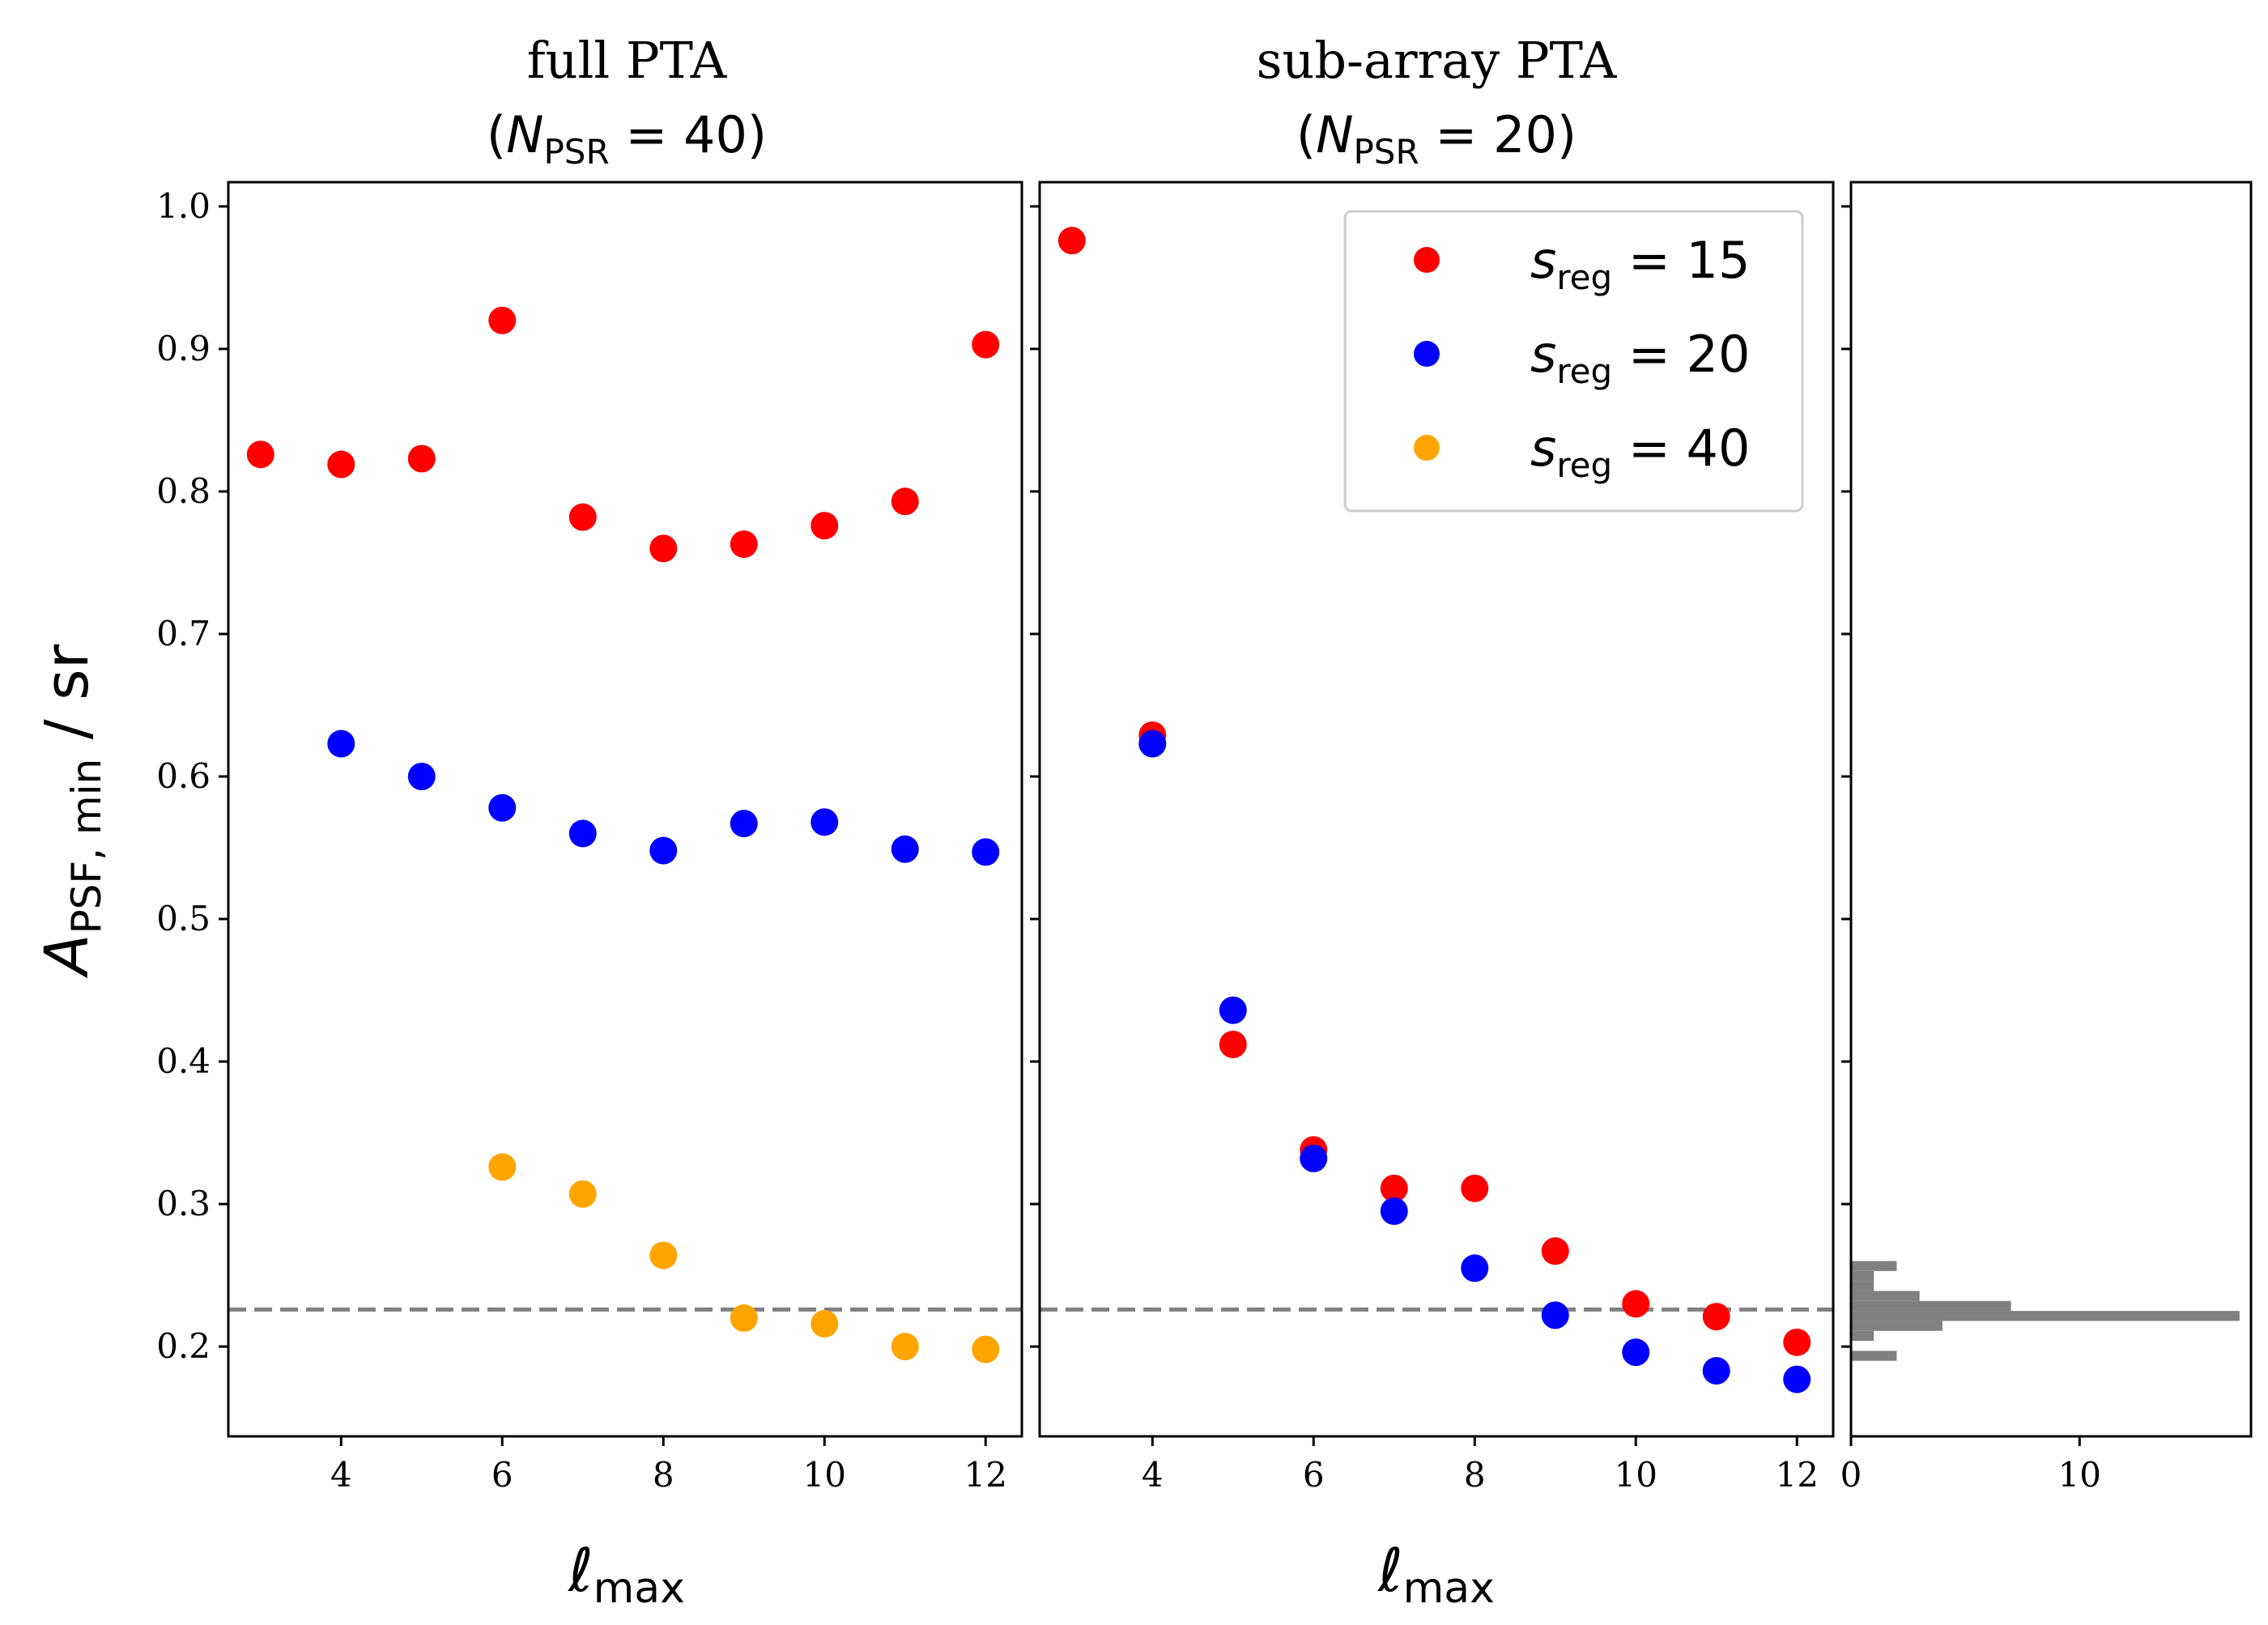 This screenshot has height=1625, width=2268. I want to click on full-xtick-label-8: 8, so click(663, 1475).